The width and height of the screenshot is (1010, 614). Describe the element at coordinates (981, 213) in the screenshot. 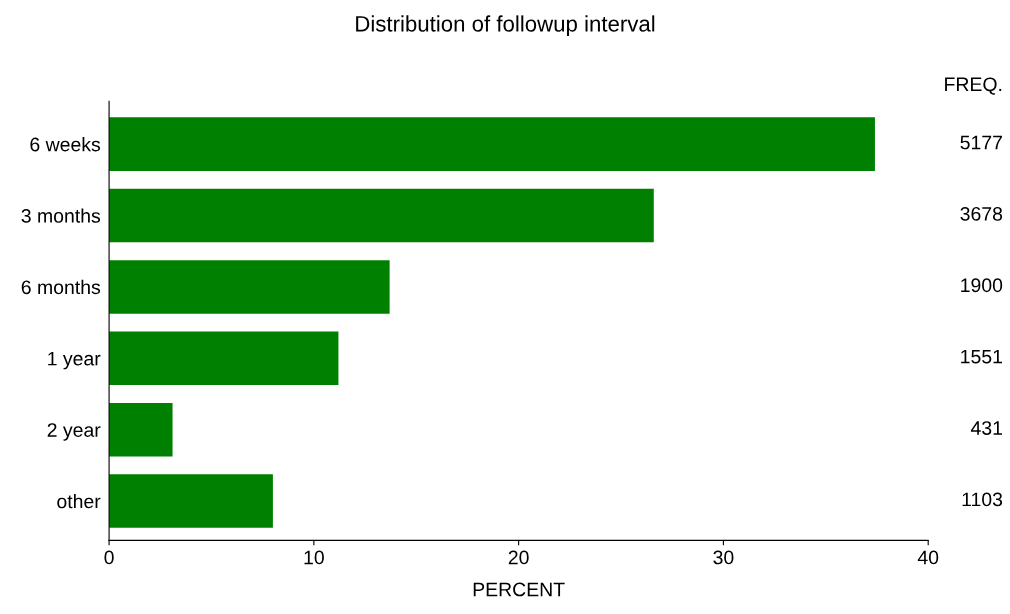

I see `text: 3678` at that location.